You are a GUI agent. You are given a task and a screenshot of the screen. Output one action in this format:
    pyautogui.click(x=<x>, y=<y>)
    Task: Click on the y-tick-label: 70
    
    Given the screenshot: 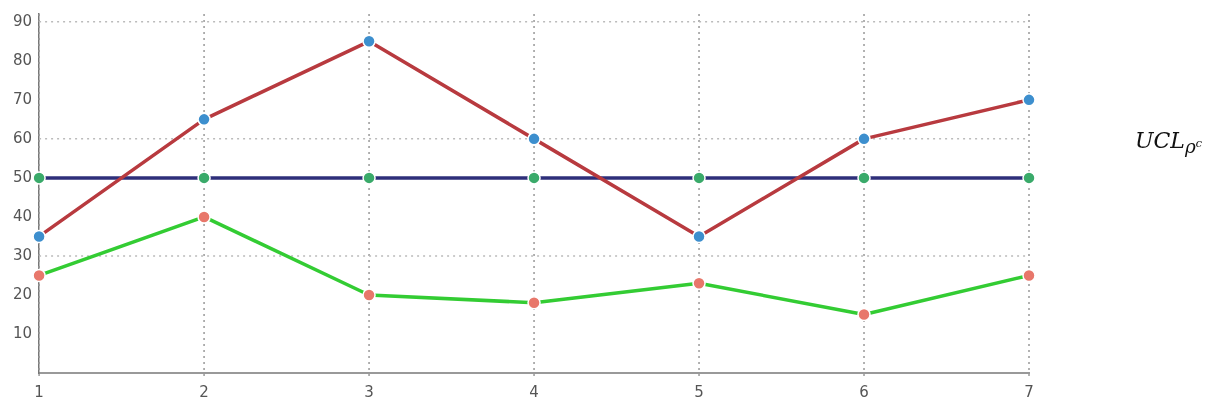 What is the action you would take?
    pyautogui.click(x=22, y=98)
    